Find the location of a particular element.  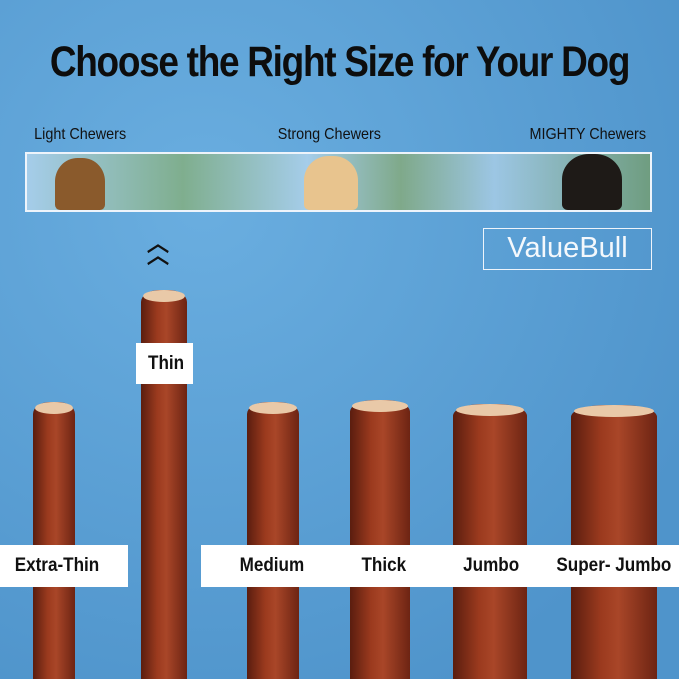

size-label-super-jumbo: Super- Jumbo is located at coordinates (614, 565).